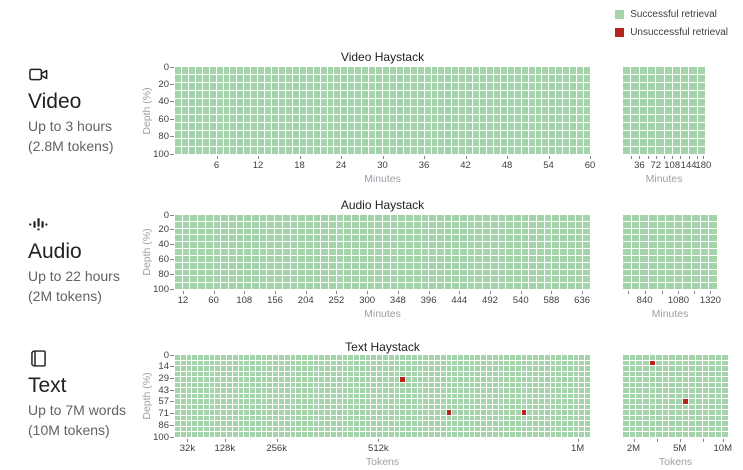  I want to click on x-tick-mark, so click(656, 157).